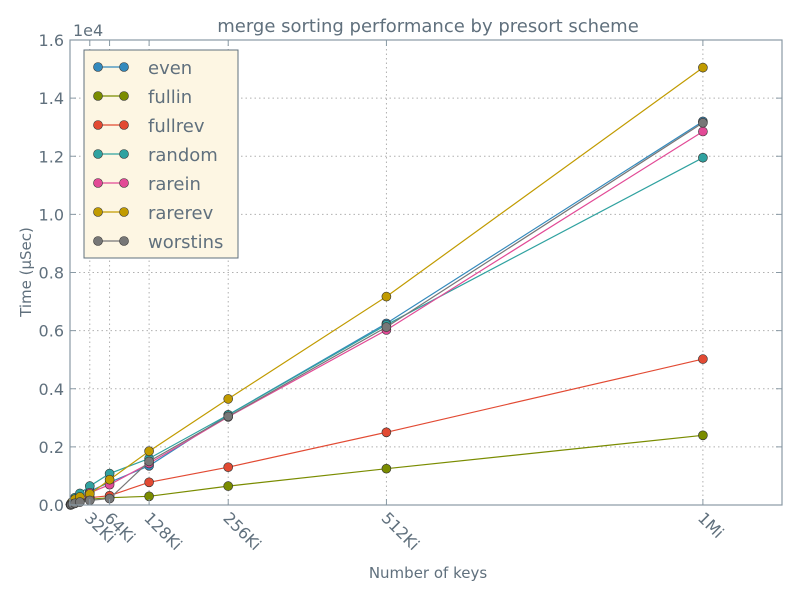 The height and width of the screenshot is (600, 800). I want to click on legend-item-random: random, so click(155, 155).